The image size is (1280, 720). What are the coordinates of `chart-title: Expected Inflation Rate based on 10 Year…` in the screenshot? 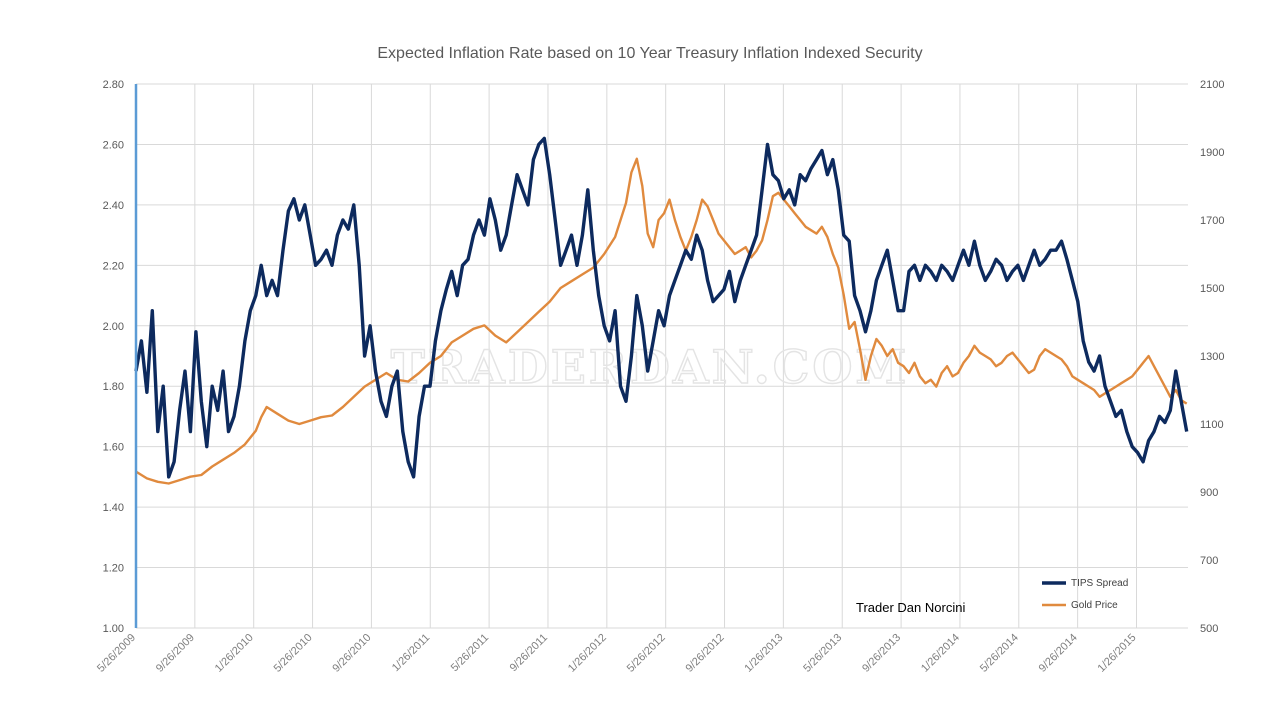 It's located at (649, 53).